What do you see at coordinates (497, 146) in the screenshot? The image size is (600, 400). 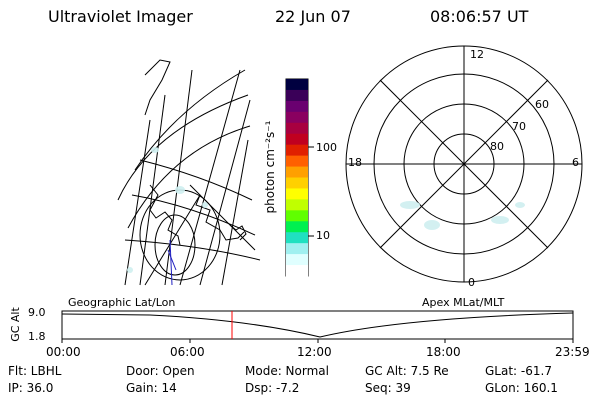 I see `polar-label-80: 80` at bounding box center [497, 146].